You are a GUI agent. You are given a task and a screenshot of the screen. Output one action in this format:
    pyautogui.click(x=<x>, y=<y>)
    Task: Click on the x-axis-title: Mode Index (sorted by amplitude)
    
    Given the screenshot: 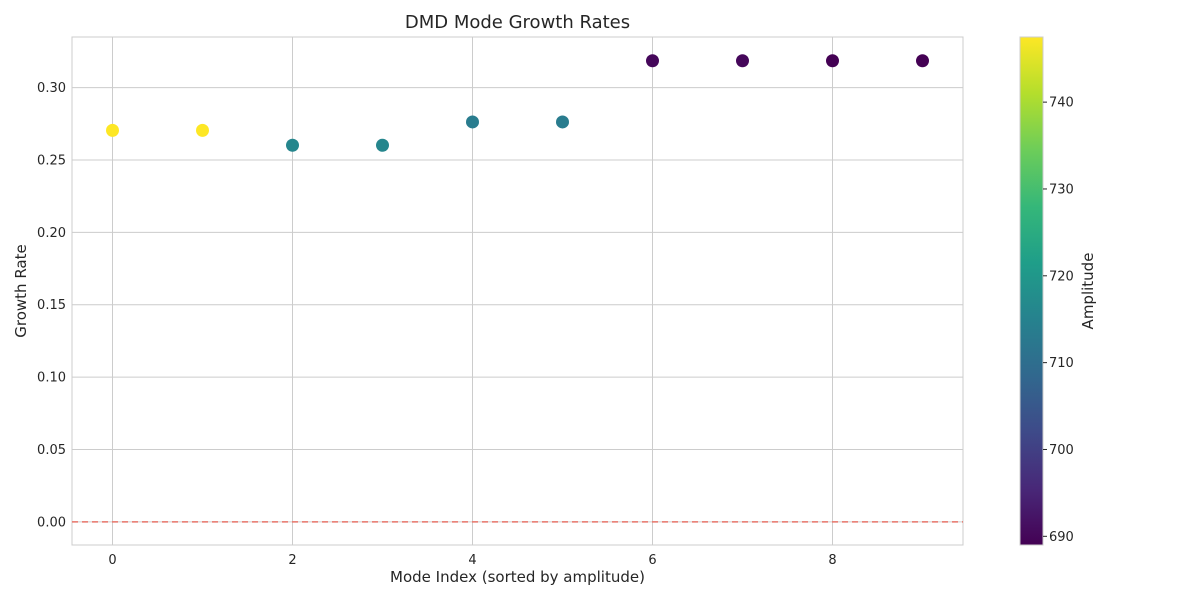 What is the action you would take?
    pyautogui.click(x=517, y=577)
    